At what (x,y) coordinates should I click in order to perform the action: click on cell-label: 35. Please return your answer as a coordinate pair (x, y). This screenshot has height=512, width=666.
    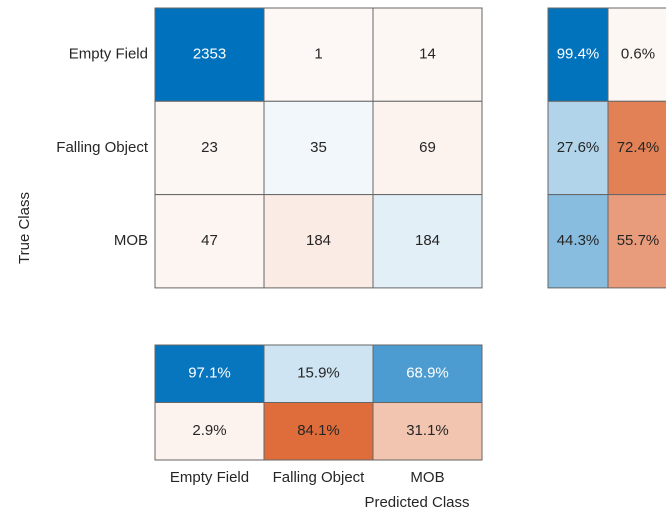
    Looking at the image, I should click on (318, 147).